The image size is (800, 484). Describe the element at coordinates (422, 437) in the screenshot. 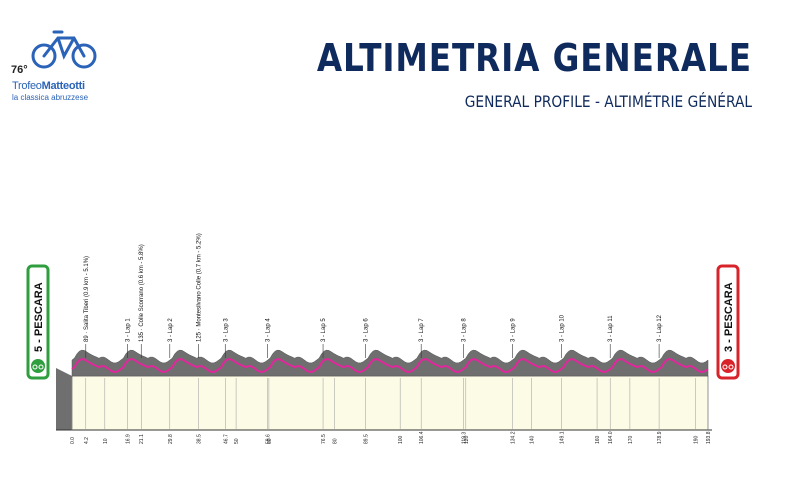

I see `km-tick-label: 106.4` at that location.